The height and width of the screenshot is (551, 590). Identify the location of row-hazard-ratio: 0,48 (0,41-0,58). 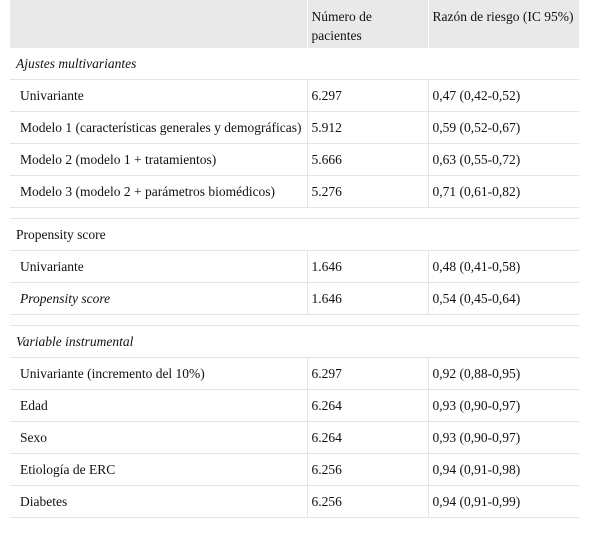
(503, 266).